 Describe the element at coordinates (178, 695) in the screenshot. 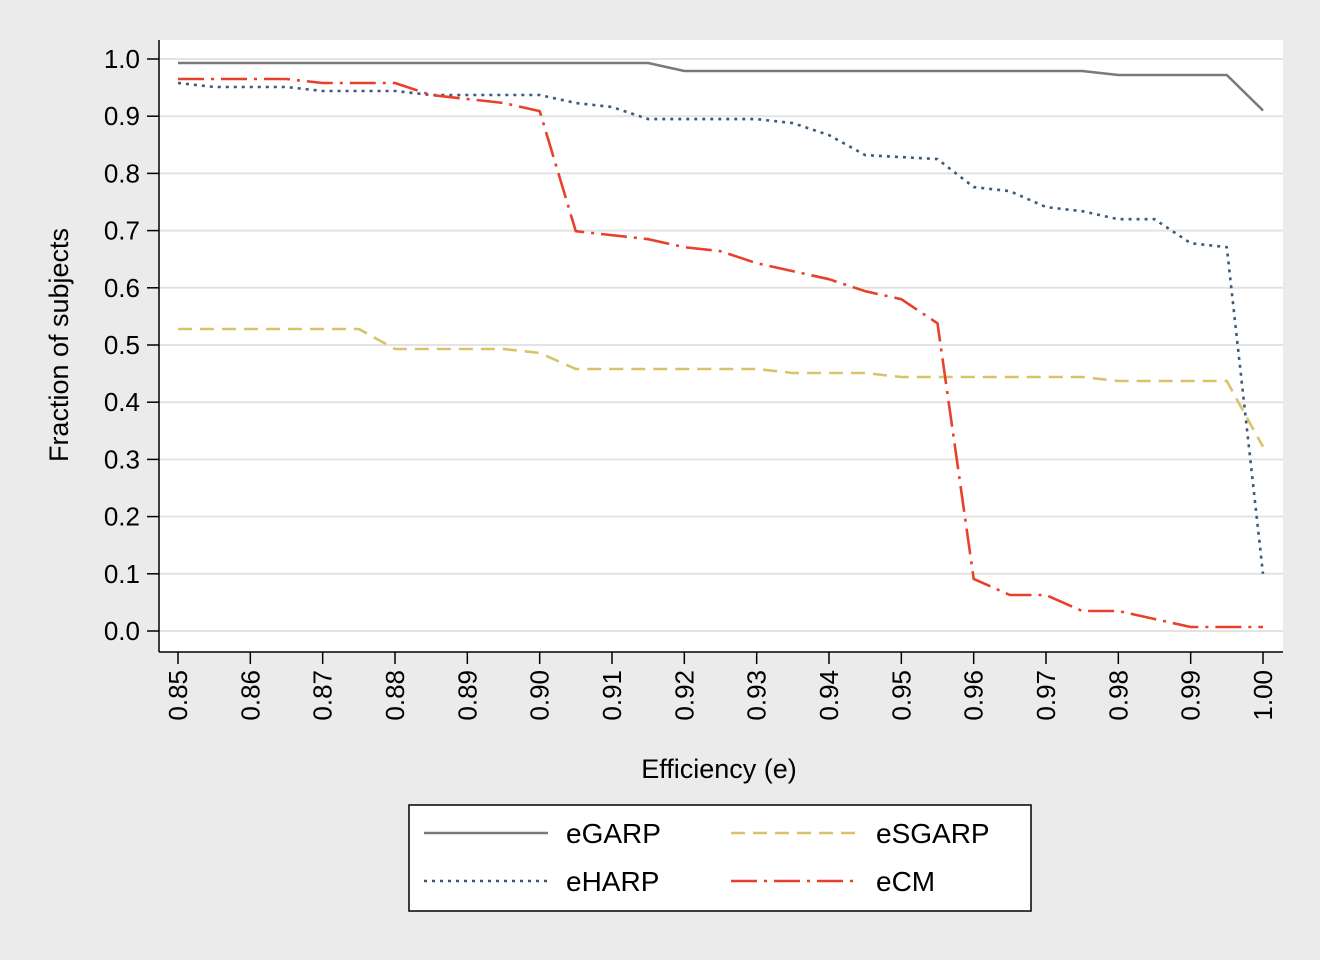

I see `x-tick-label: 0.85` at that location.